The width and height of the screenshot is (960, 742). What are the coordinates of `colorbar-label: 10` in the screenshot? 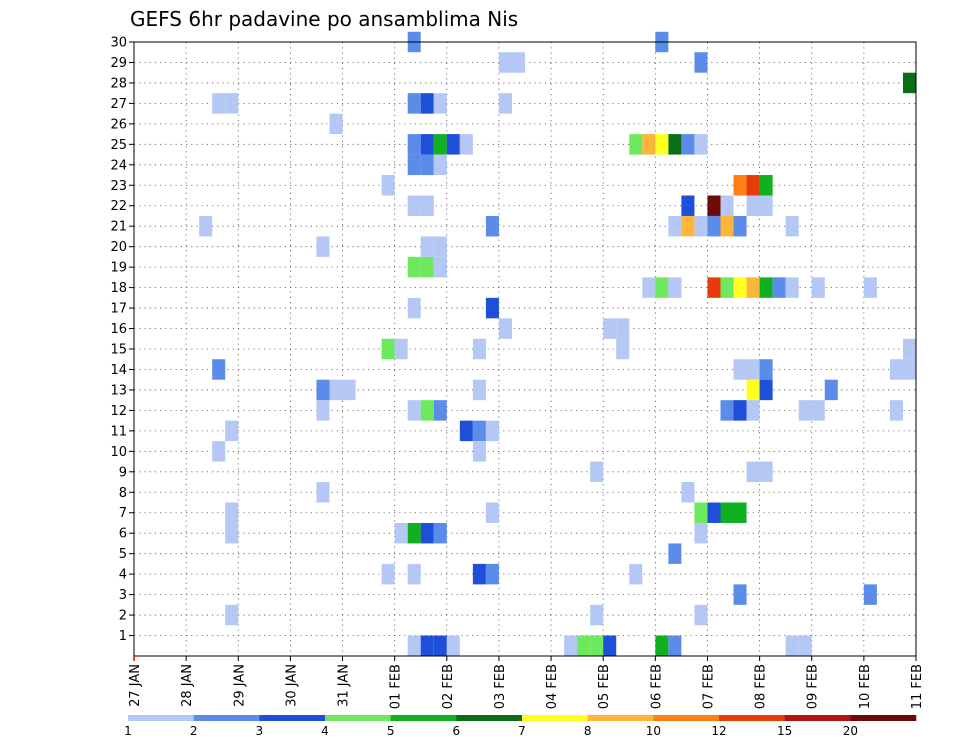 It's located at (653, 731).